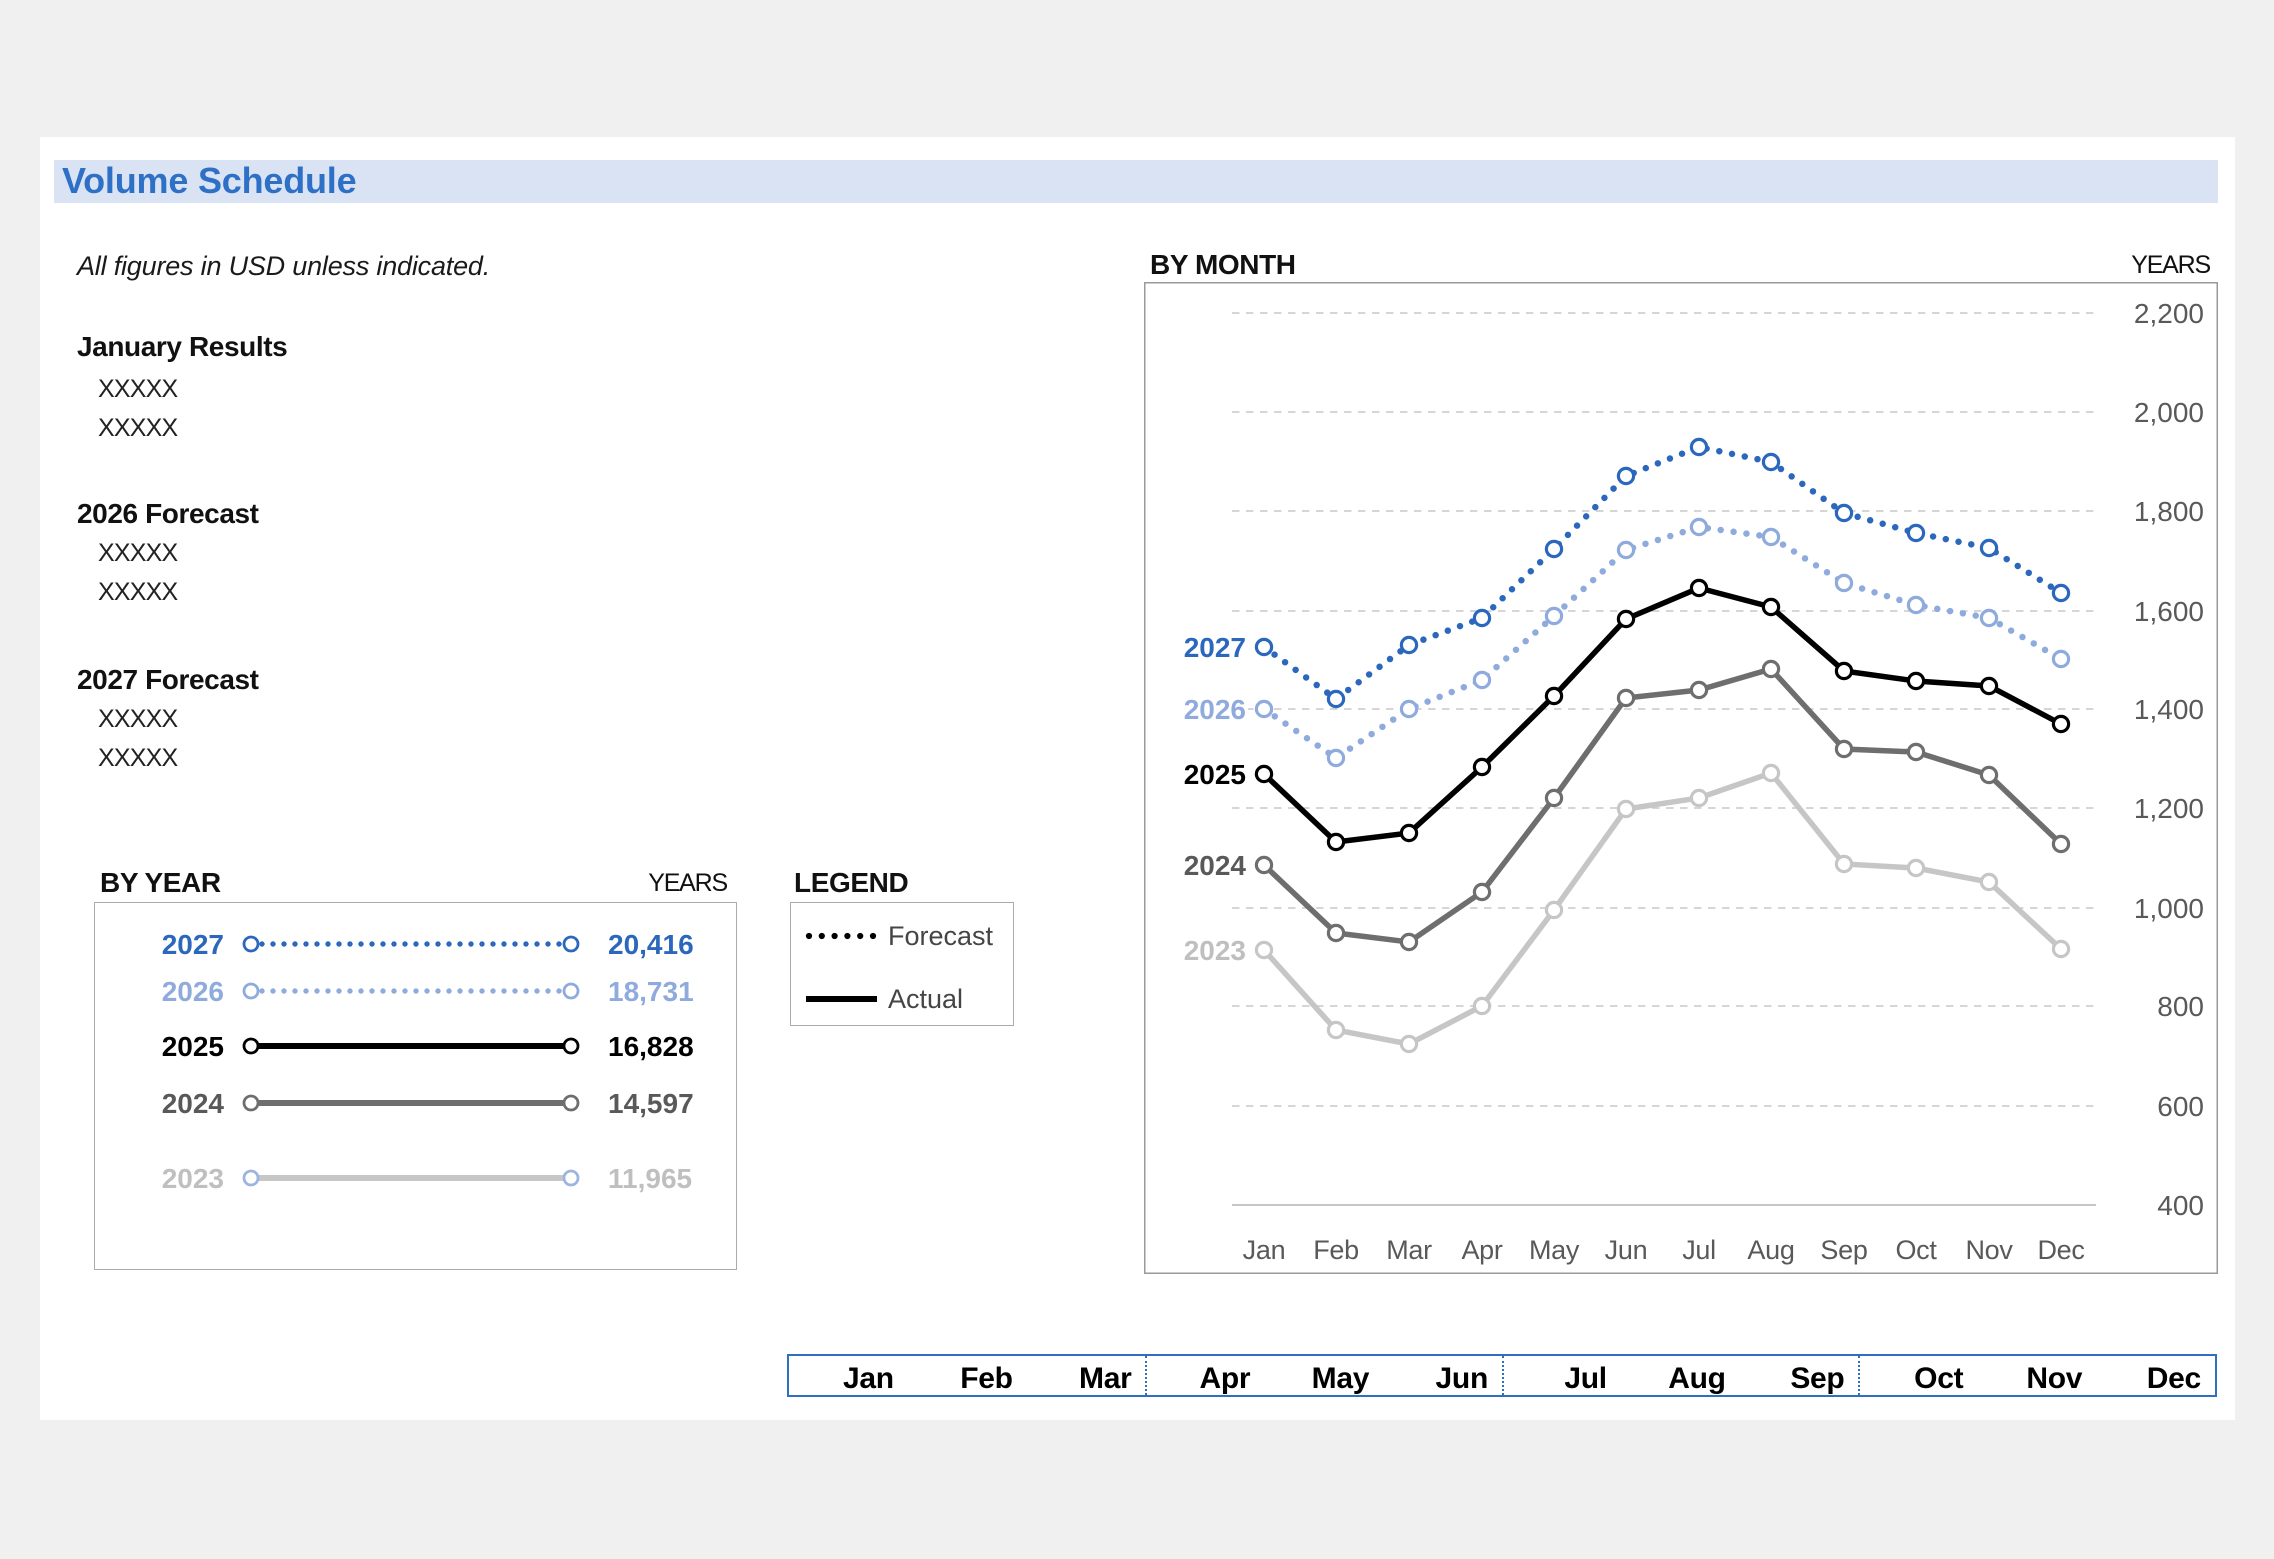  What do you see at coordinates (2180, 1106) in the screenshot?
I see `svg-text: 600` at bounding box center [2180, 1106].